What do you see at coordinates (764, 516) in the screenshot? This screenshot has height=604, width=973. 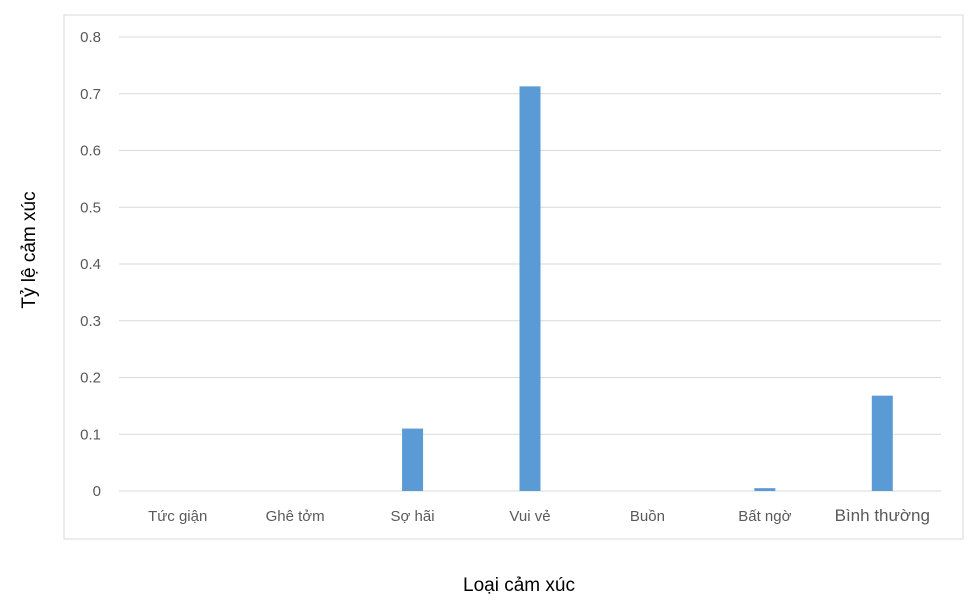 I see `x-category-label: Bất ngờ` at bounding box center [764, 516].